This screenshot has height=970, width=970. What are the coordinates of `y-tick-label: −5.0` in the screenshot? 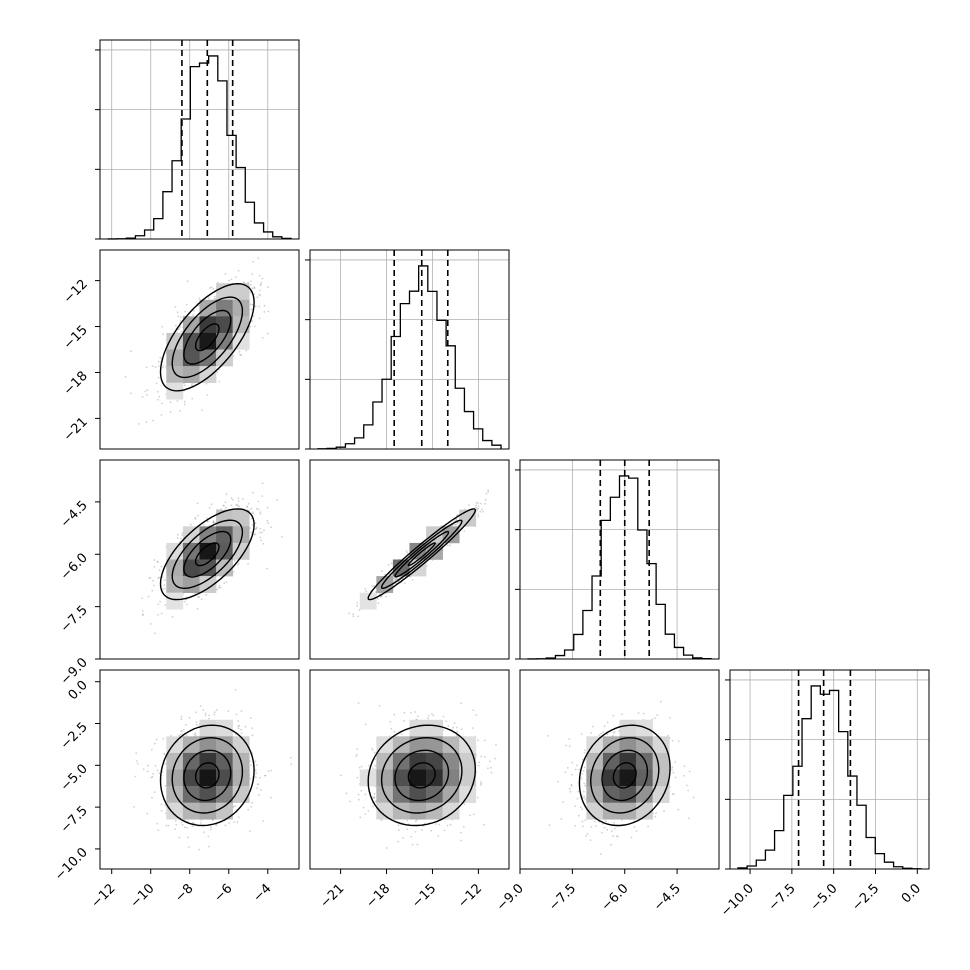 It's located at (74, 778).